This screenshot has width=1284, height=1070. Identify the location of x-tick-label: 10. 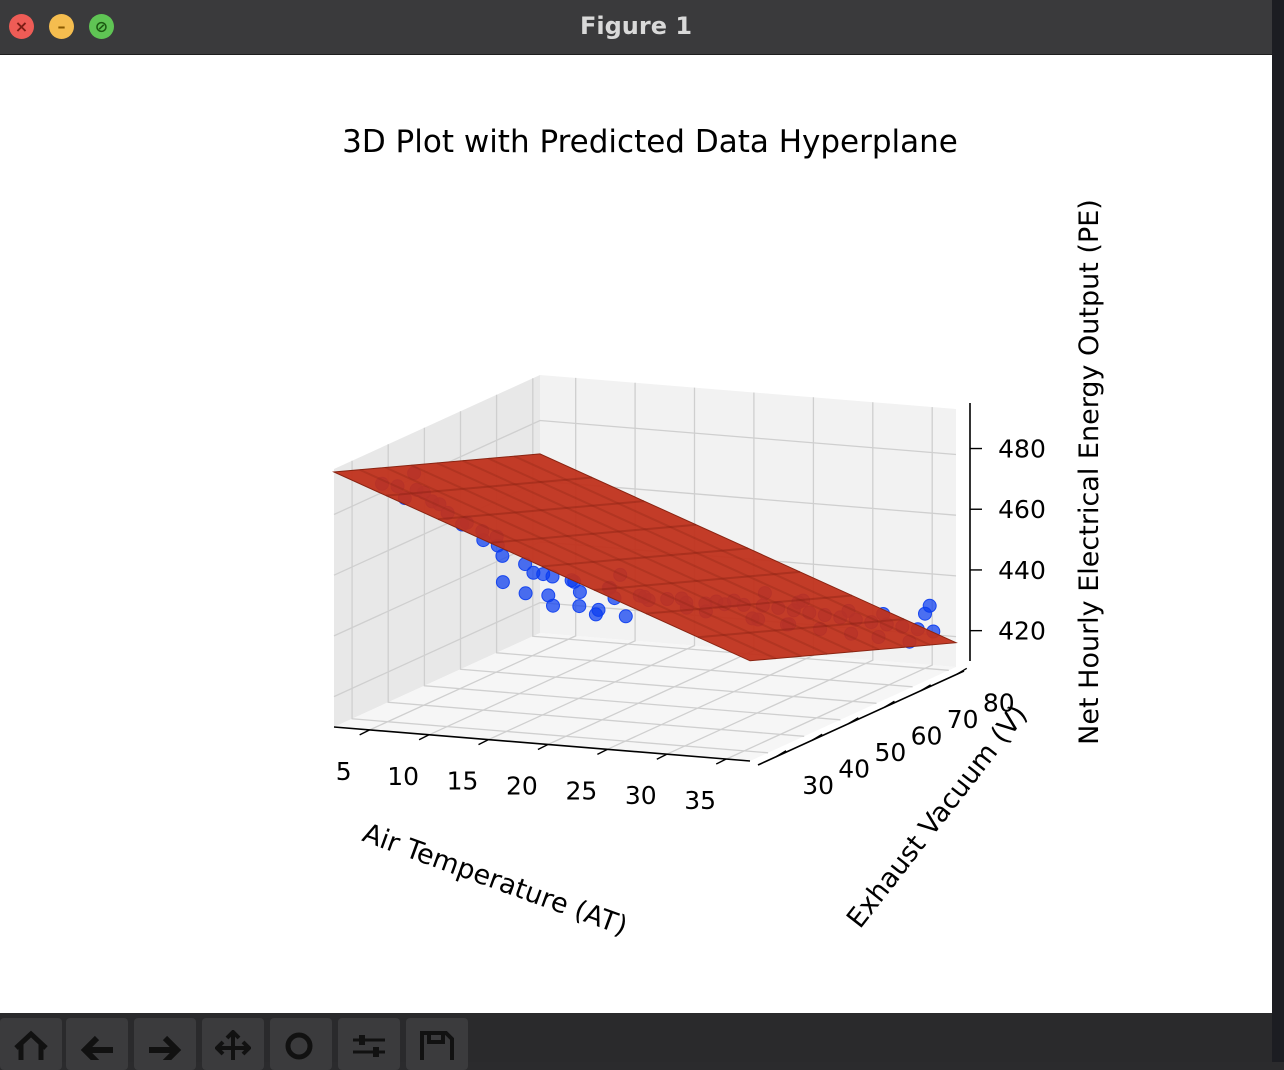
(403, 776).